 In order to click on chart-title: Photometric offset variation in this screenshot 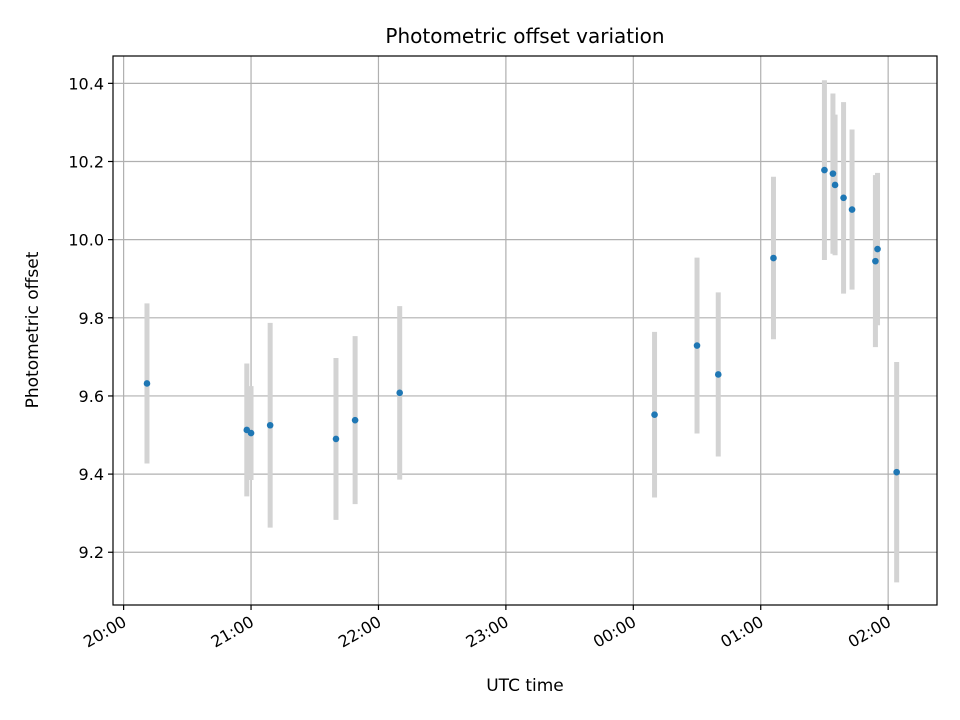, I will do `click(524, 36)`.